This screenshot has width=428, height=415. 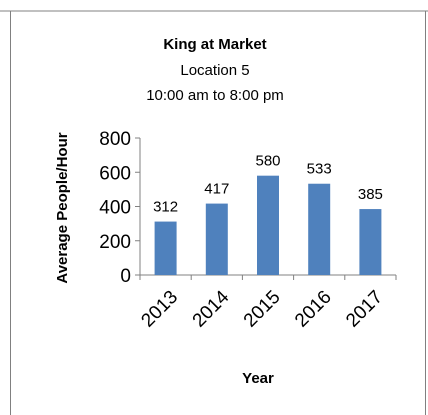 I want to click on chart-subtitle-line-1: Location 5, so click(x=214, y=70).